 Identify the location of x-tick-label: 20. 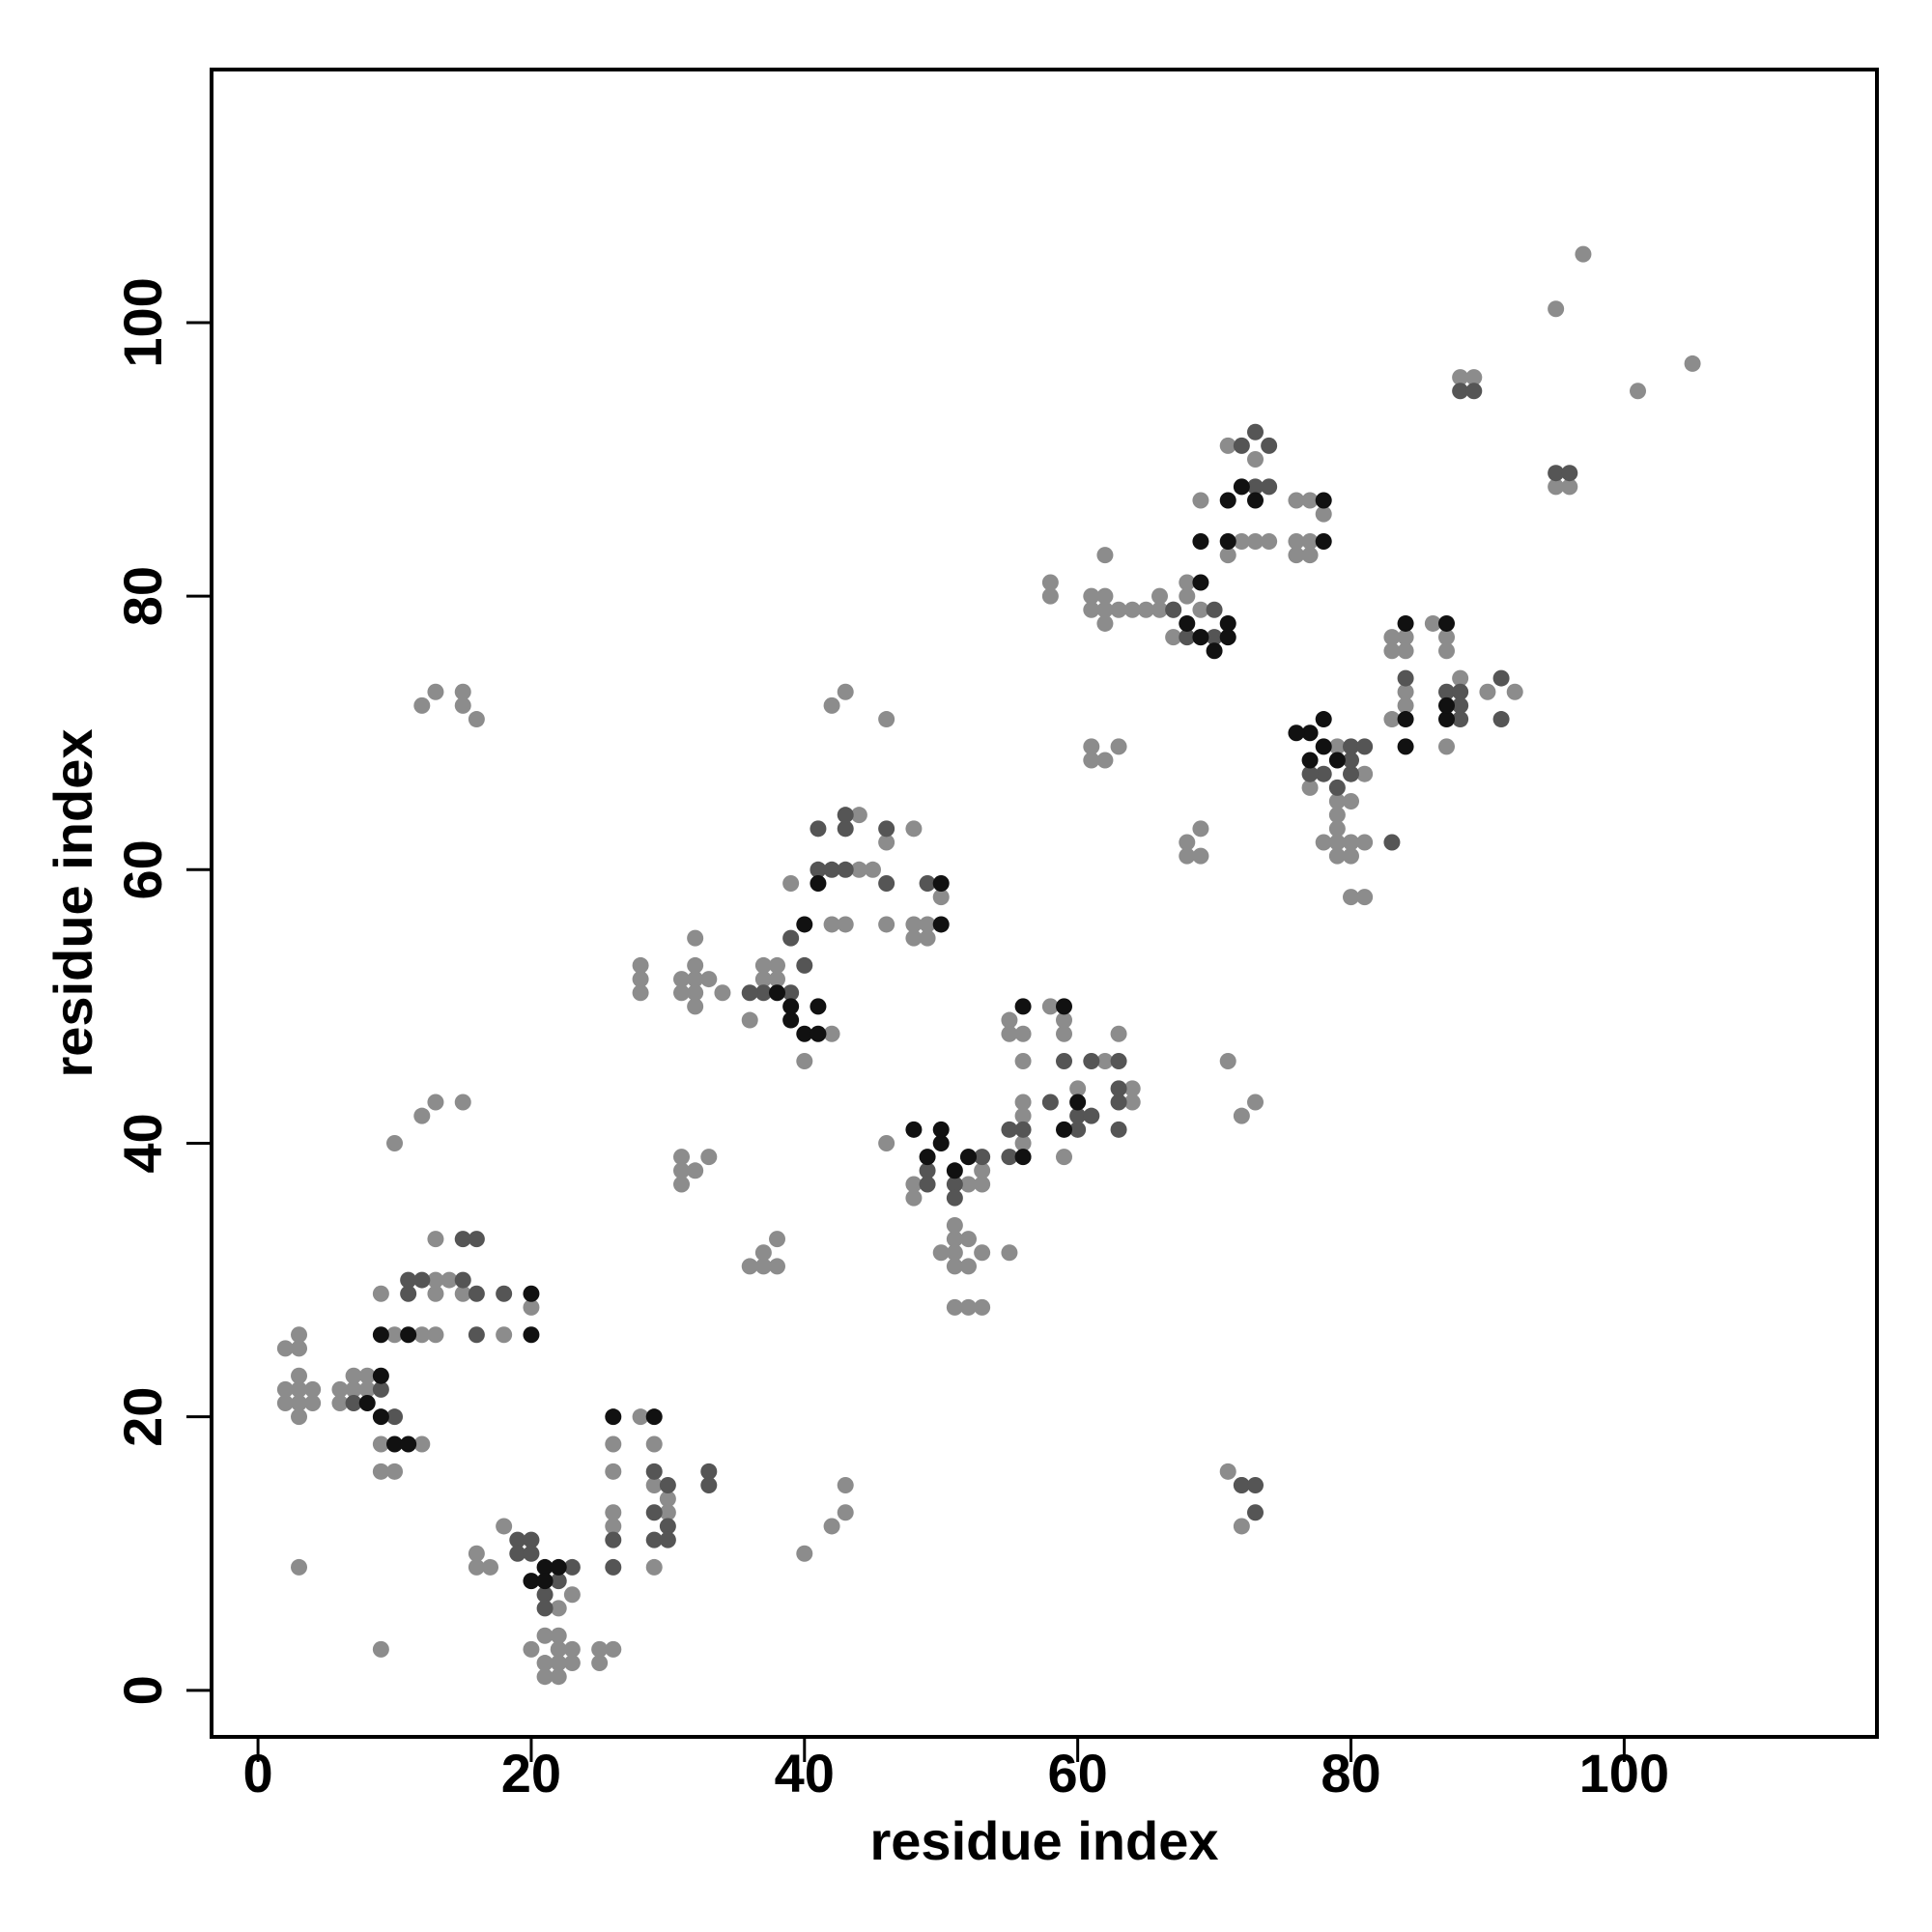
(531, 1773).